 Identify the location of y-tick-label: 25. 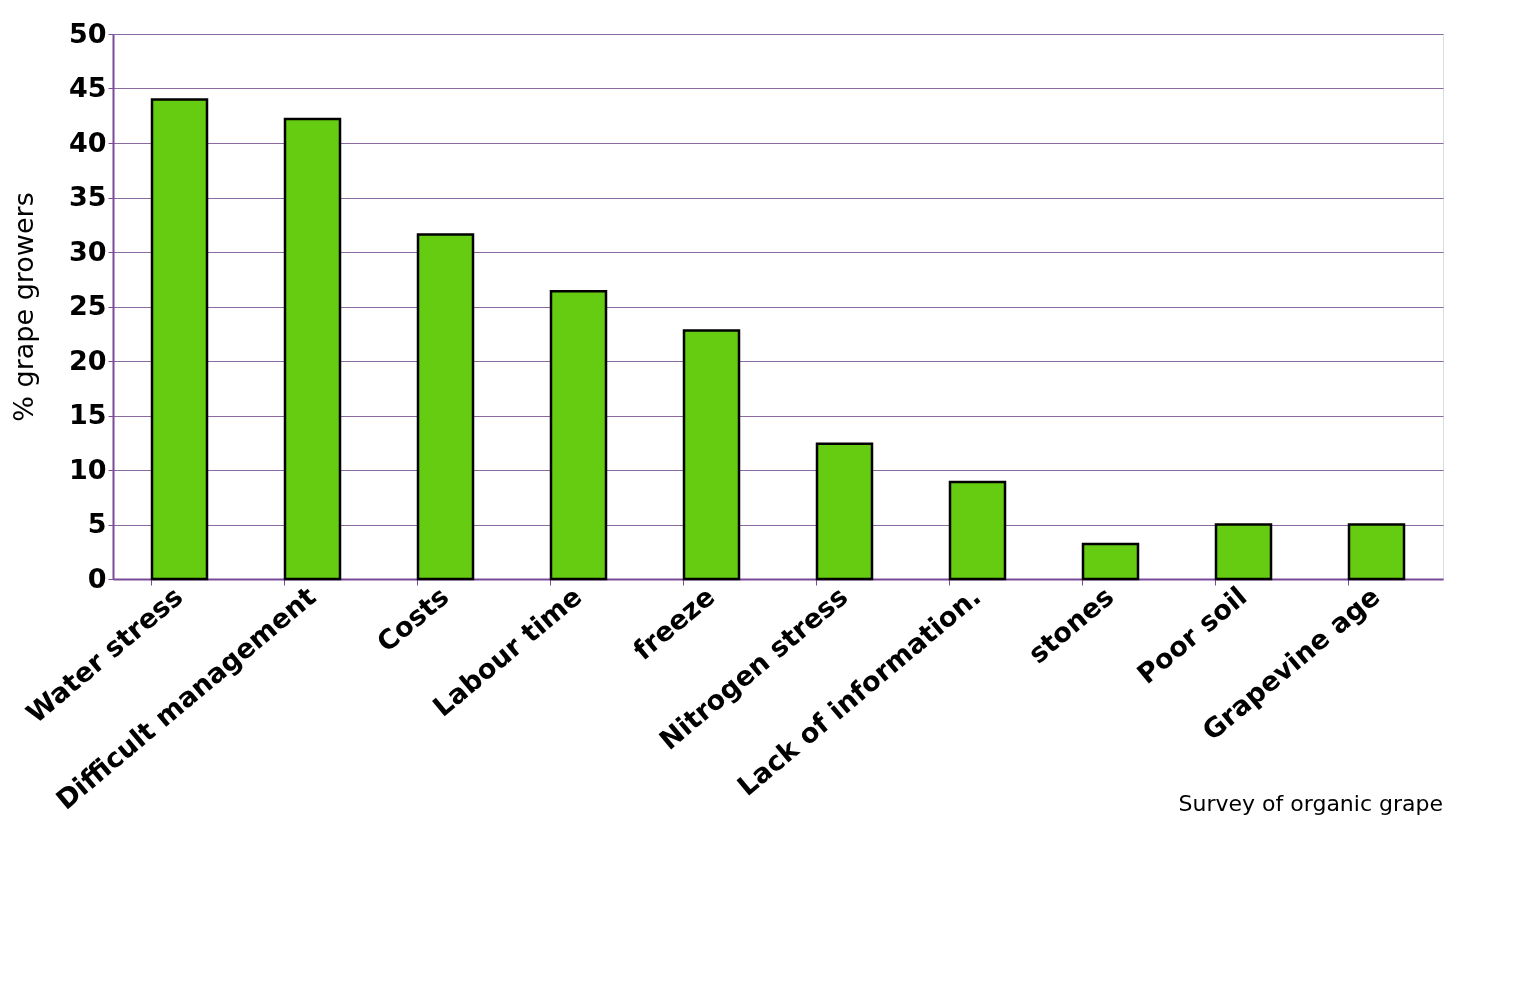
(87, 305).